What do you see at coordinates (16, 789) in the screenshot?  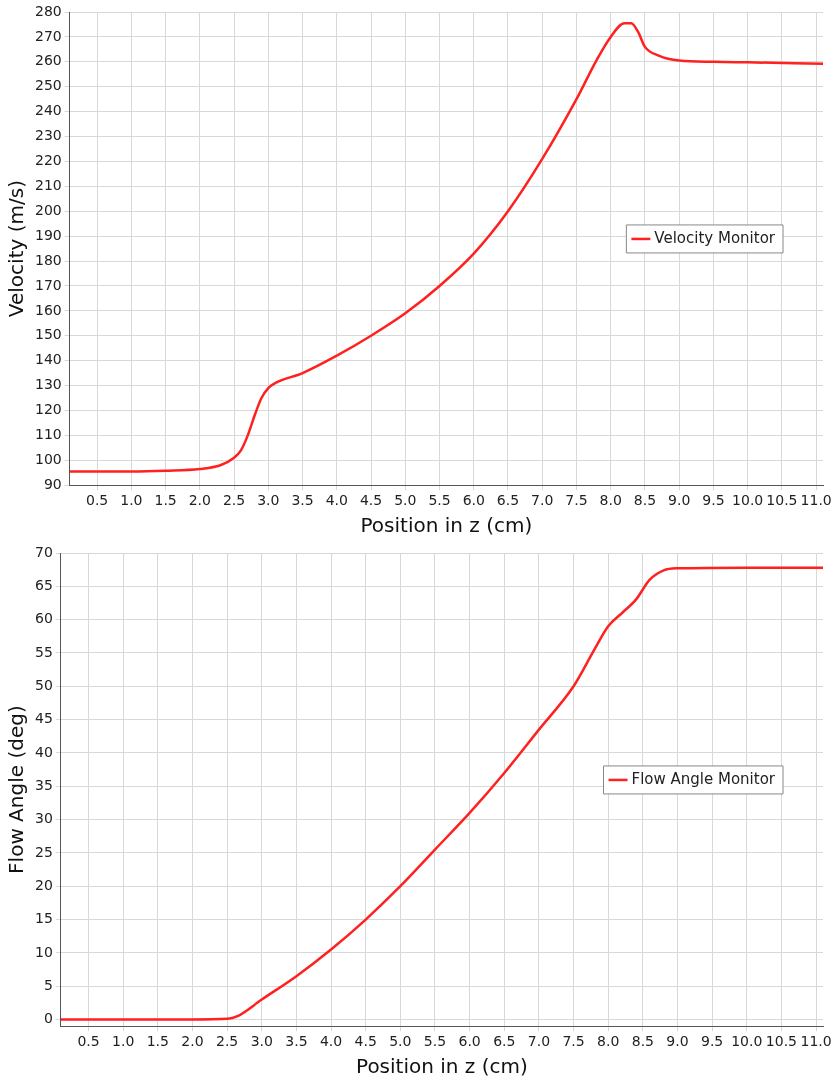 I see `y-axis-title: Flow Angle (deg)` at bounding box center [16, 789].